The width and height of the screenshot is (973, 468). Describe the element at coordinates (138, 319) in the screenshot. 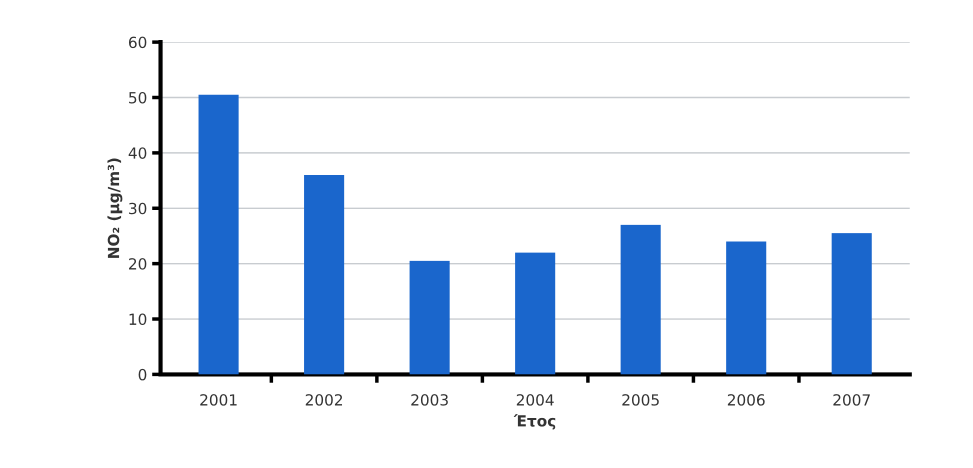

I see `y-tick-label: 10` at that location.